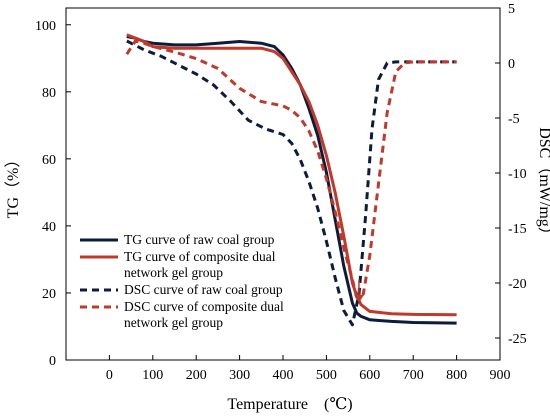 The image size is (550, 416). Describe the element at coordinates (326, 375) in the screenshot. I see `x-tick-label: 500` at that location.